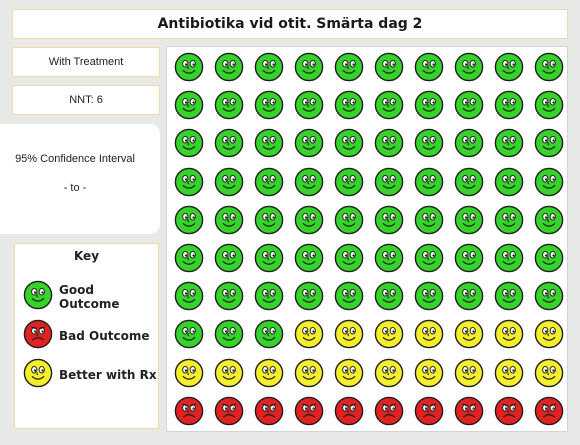  Describe the element at coordinates (104, 335) in the screenshot. I see `key-item-label: Bad Outcome` at that location.